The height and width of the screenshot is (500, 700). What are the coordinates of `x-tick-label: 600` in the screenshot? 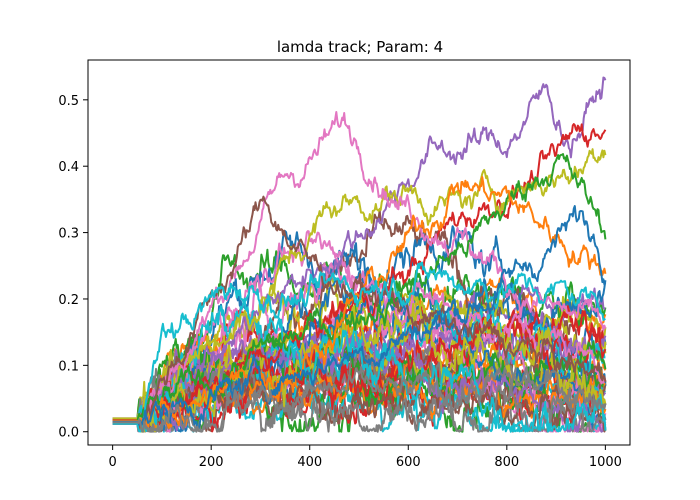 It's located at (408, 462).